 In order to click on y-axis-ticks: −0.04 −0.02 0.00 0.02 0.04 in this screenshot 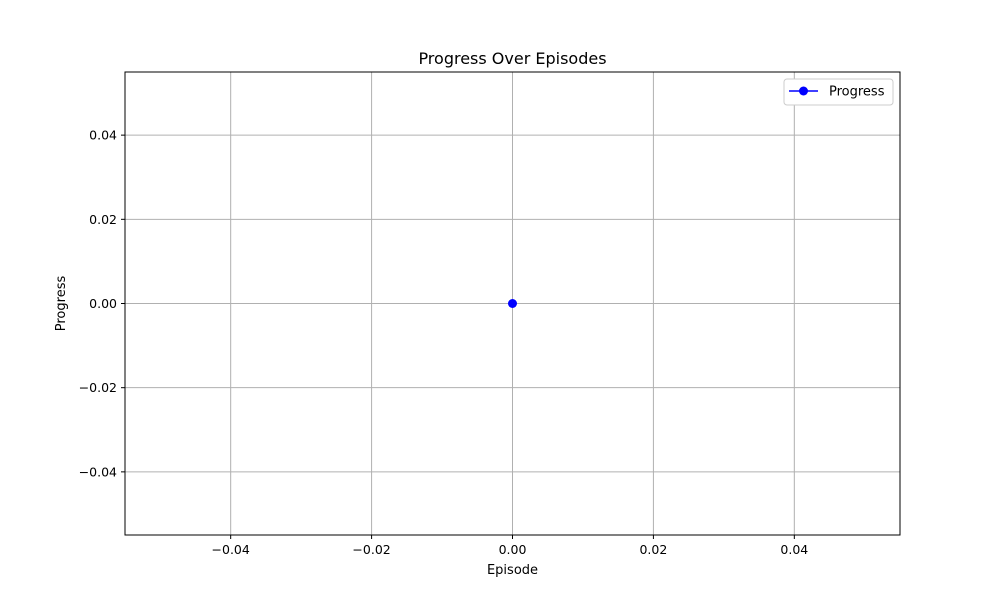, I will do `click(102, 303)`.